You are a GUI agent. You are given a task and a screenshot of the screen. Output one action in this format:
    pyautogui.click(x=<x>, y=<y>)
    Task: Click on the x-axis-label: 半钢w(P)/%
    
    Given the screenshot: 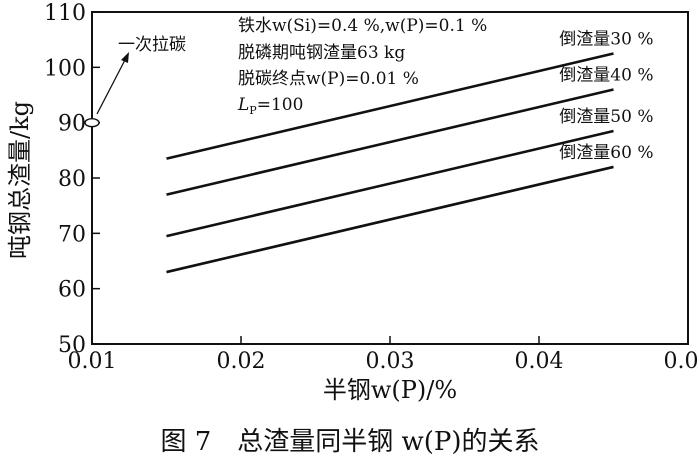 What is the action you would take?
    pyautogui.click(x=390, y=390)
    